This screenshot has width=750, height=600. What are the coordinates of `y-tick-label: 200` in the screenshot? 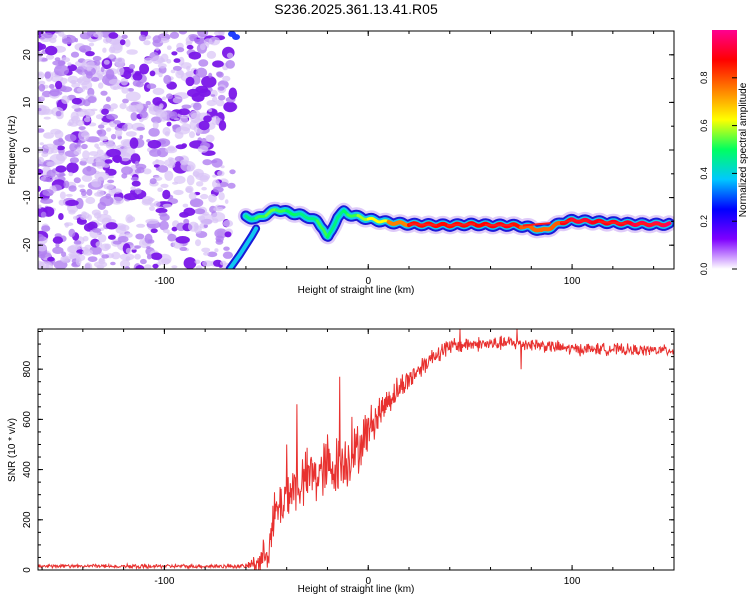 It's located at (27, 519).